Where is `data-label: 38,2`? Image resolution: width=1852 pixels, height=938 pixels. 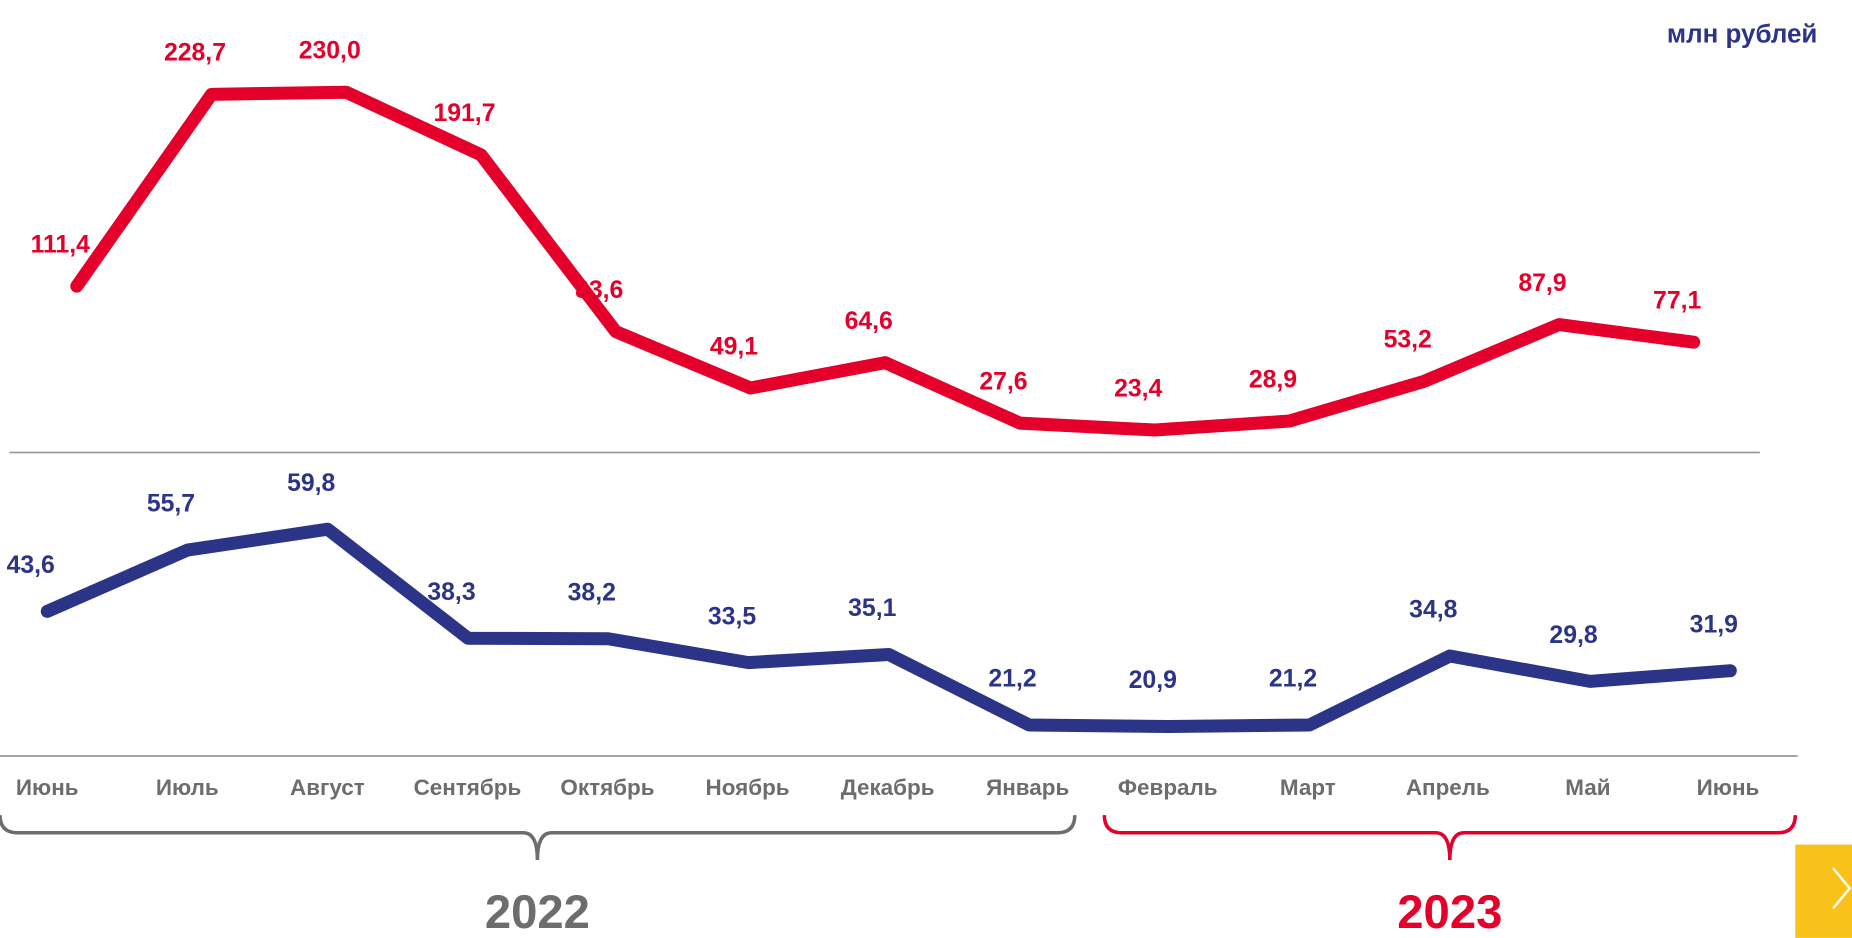 data-label: 38,2 is located at coordinates (592, 592).